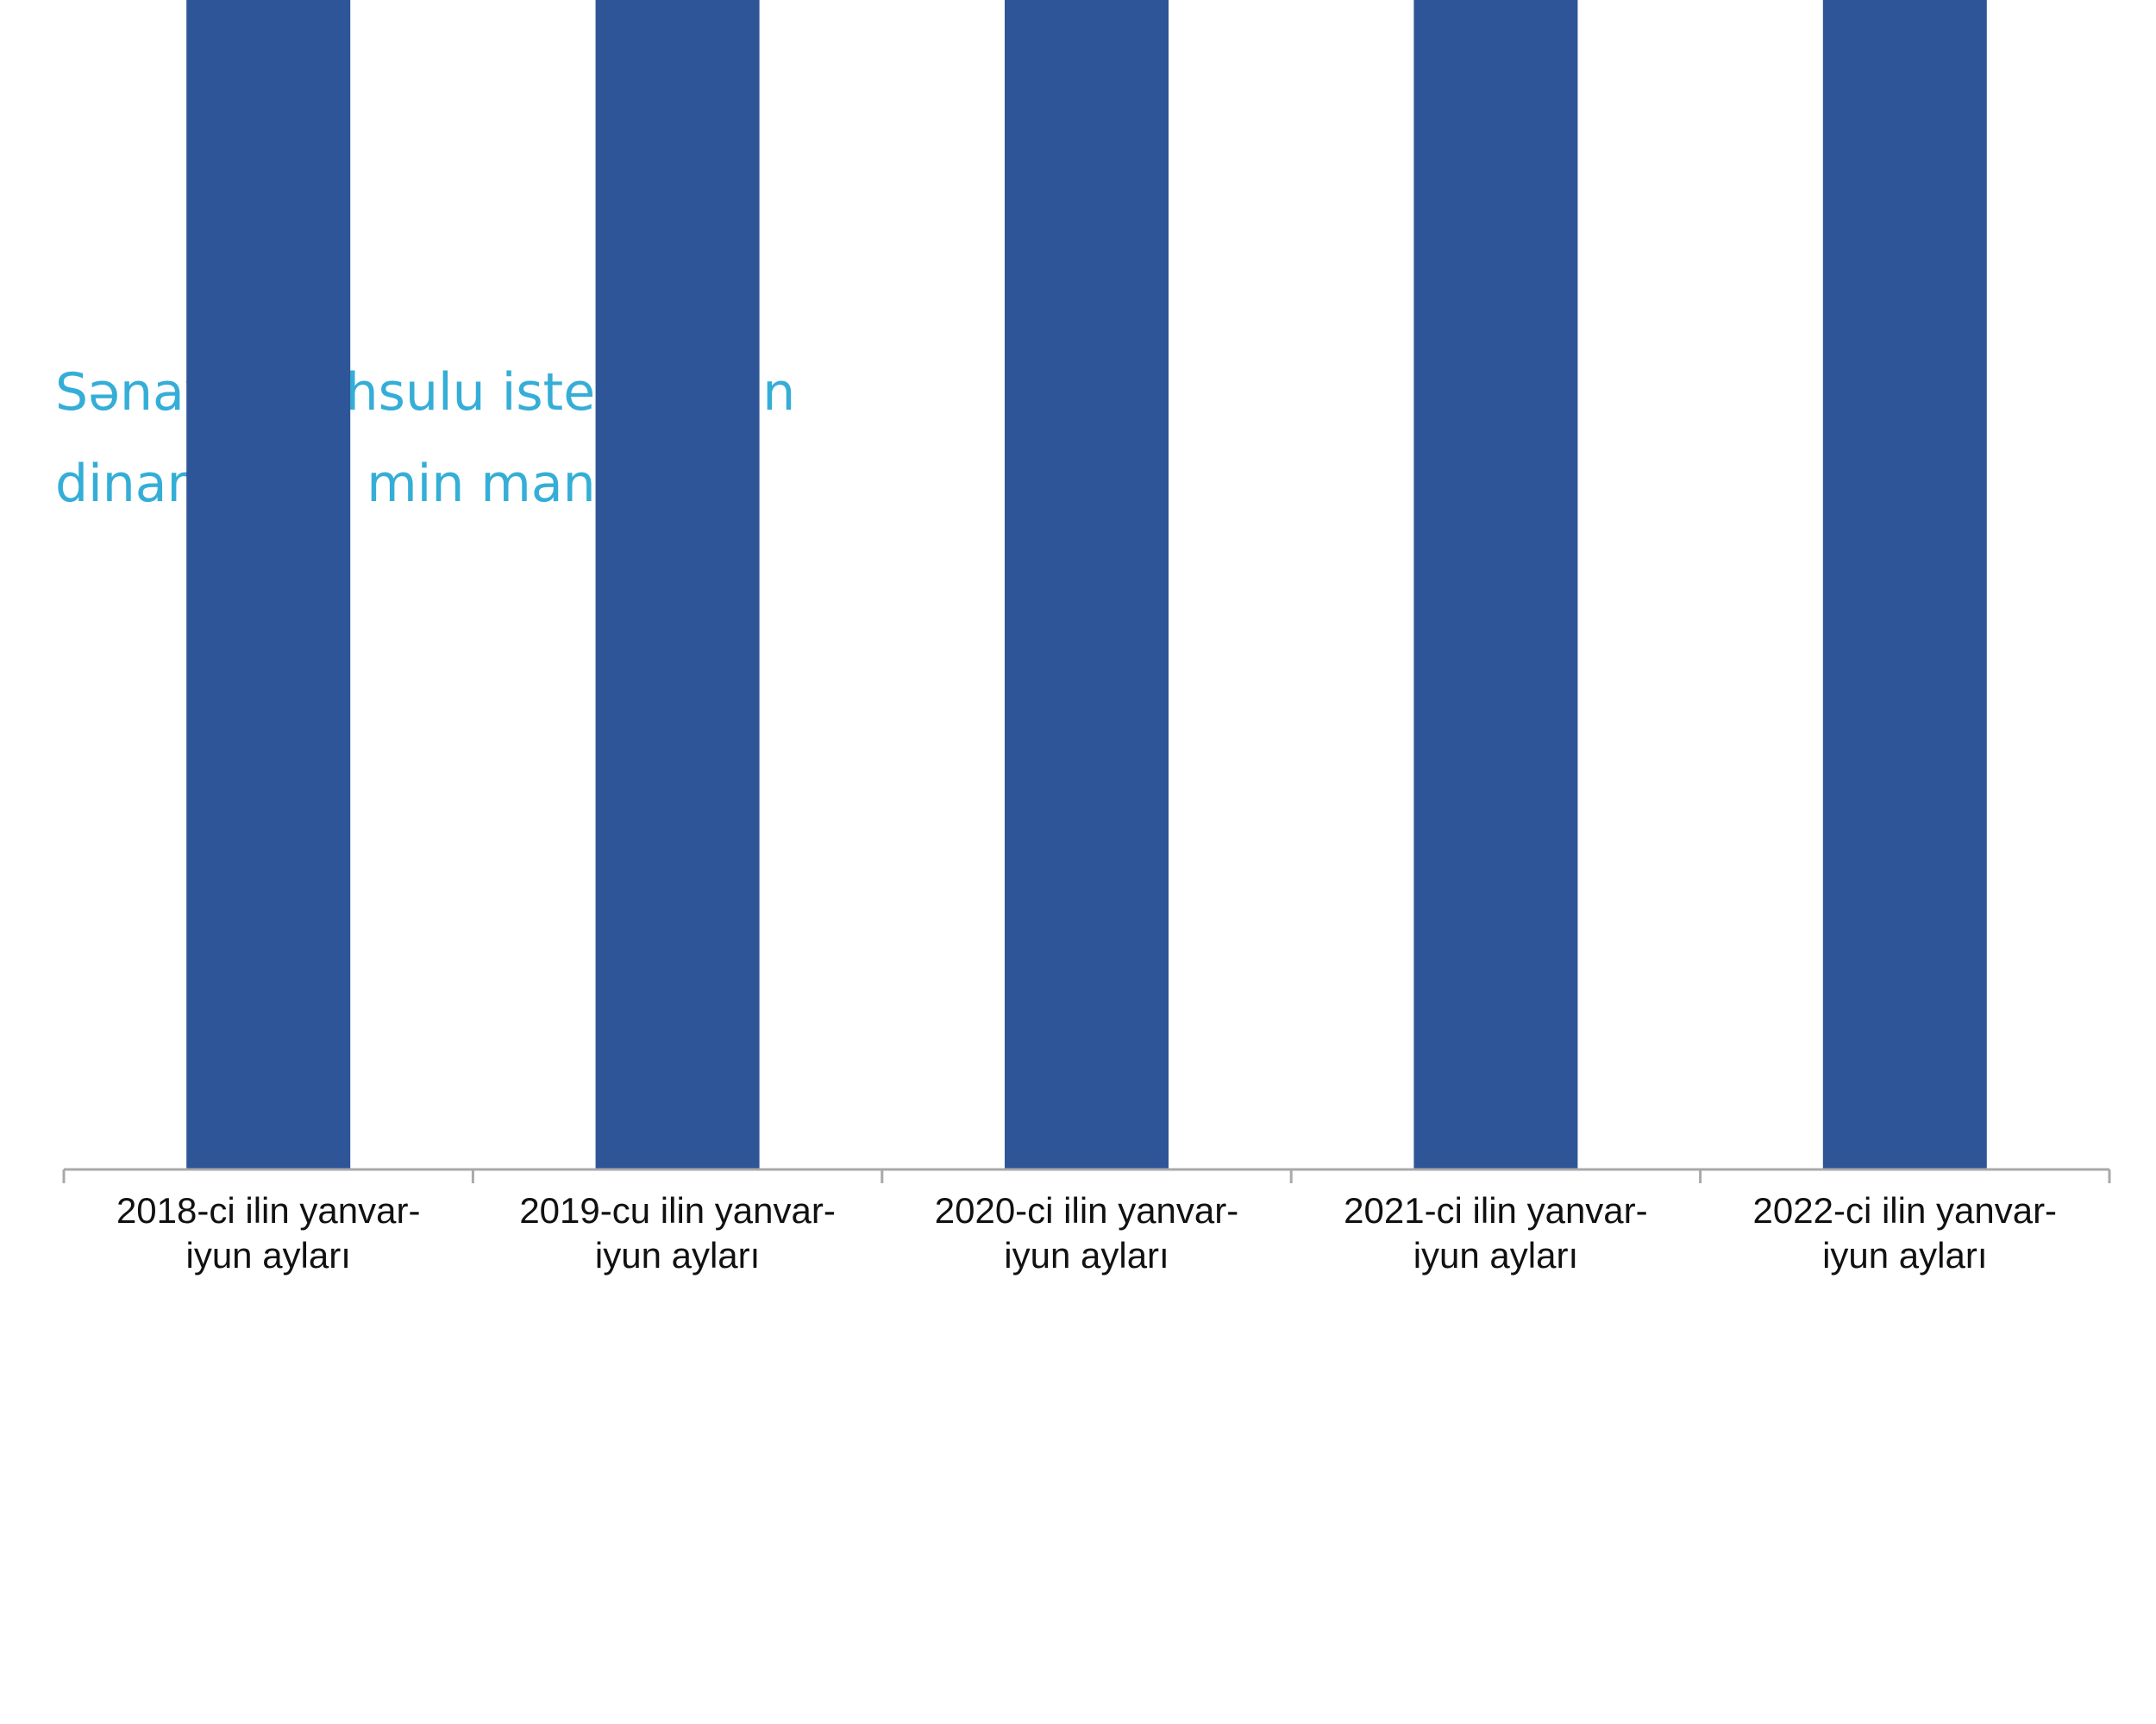 The image size is (2156, 1724). What do you see at coordinates (1087, 1233) in the screenshot?
I see `x-tick-label: 2020-ci ilin yanvar-iyun ayları` at bounding box center [1087, 1233].